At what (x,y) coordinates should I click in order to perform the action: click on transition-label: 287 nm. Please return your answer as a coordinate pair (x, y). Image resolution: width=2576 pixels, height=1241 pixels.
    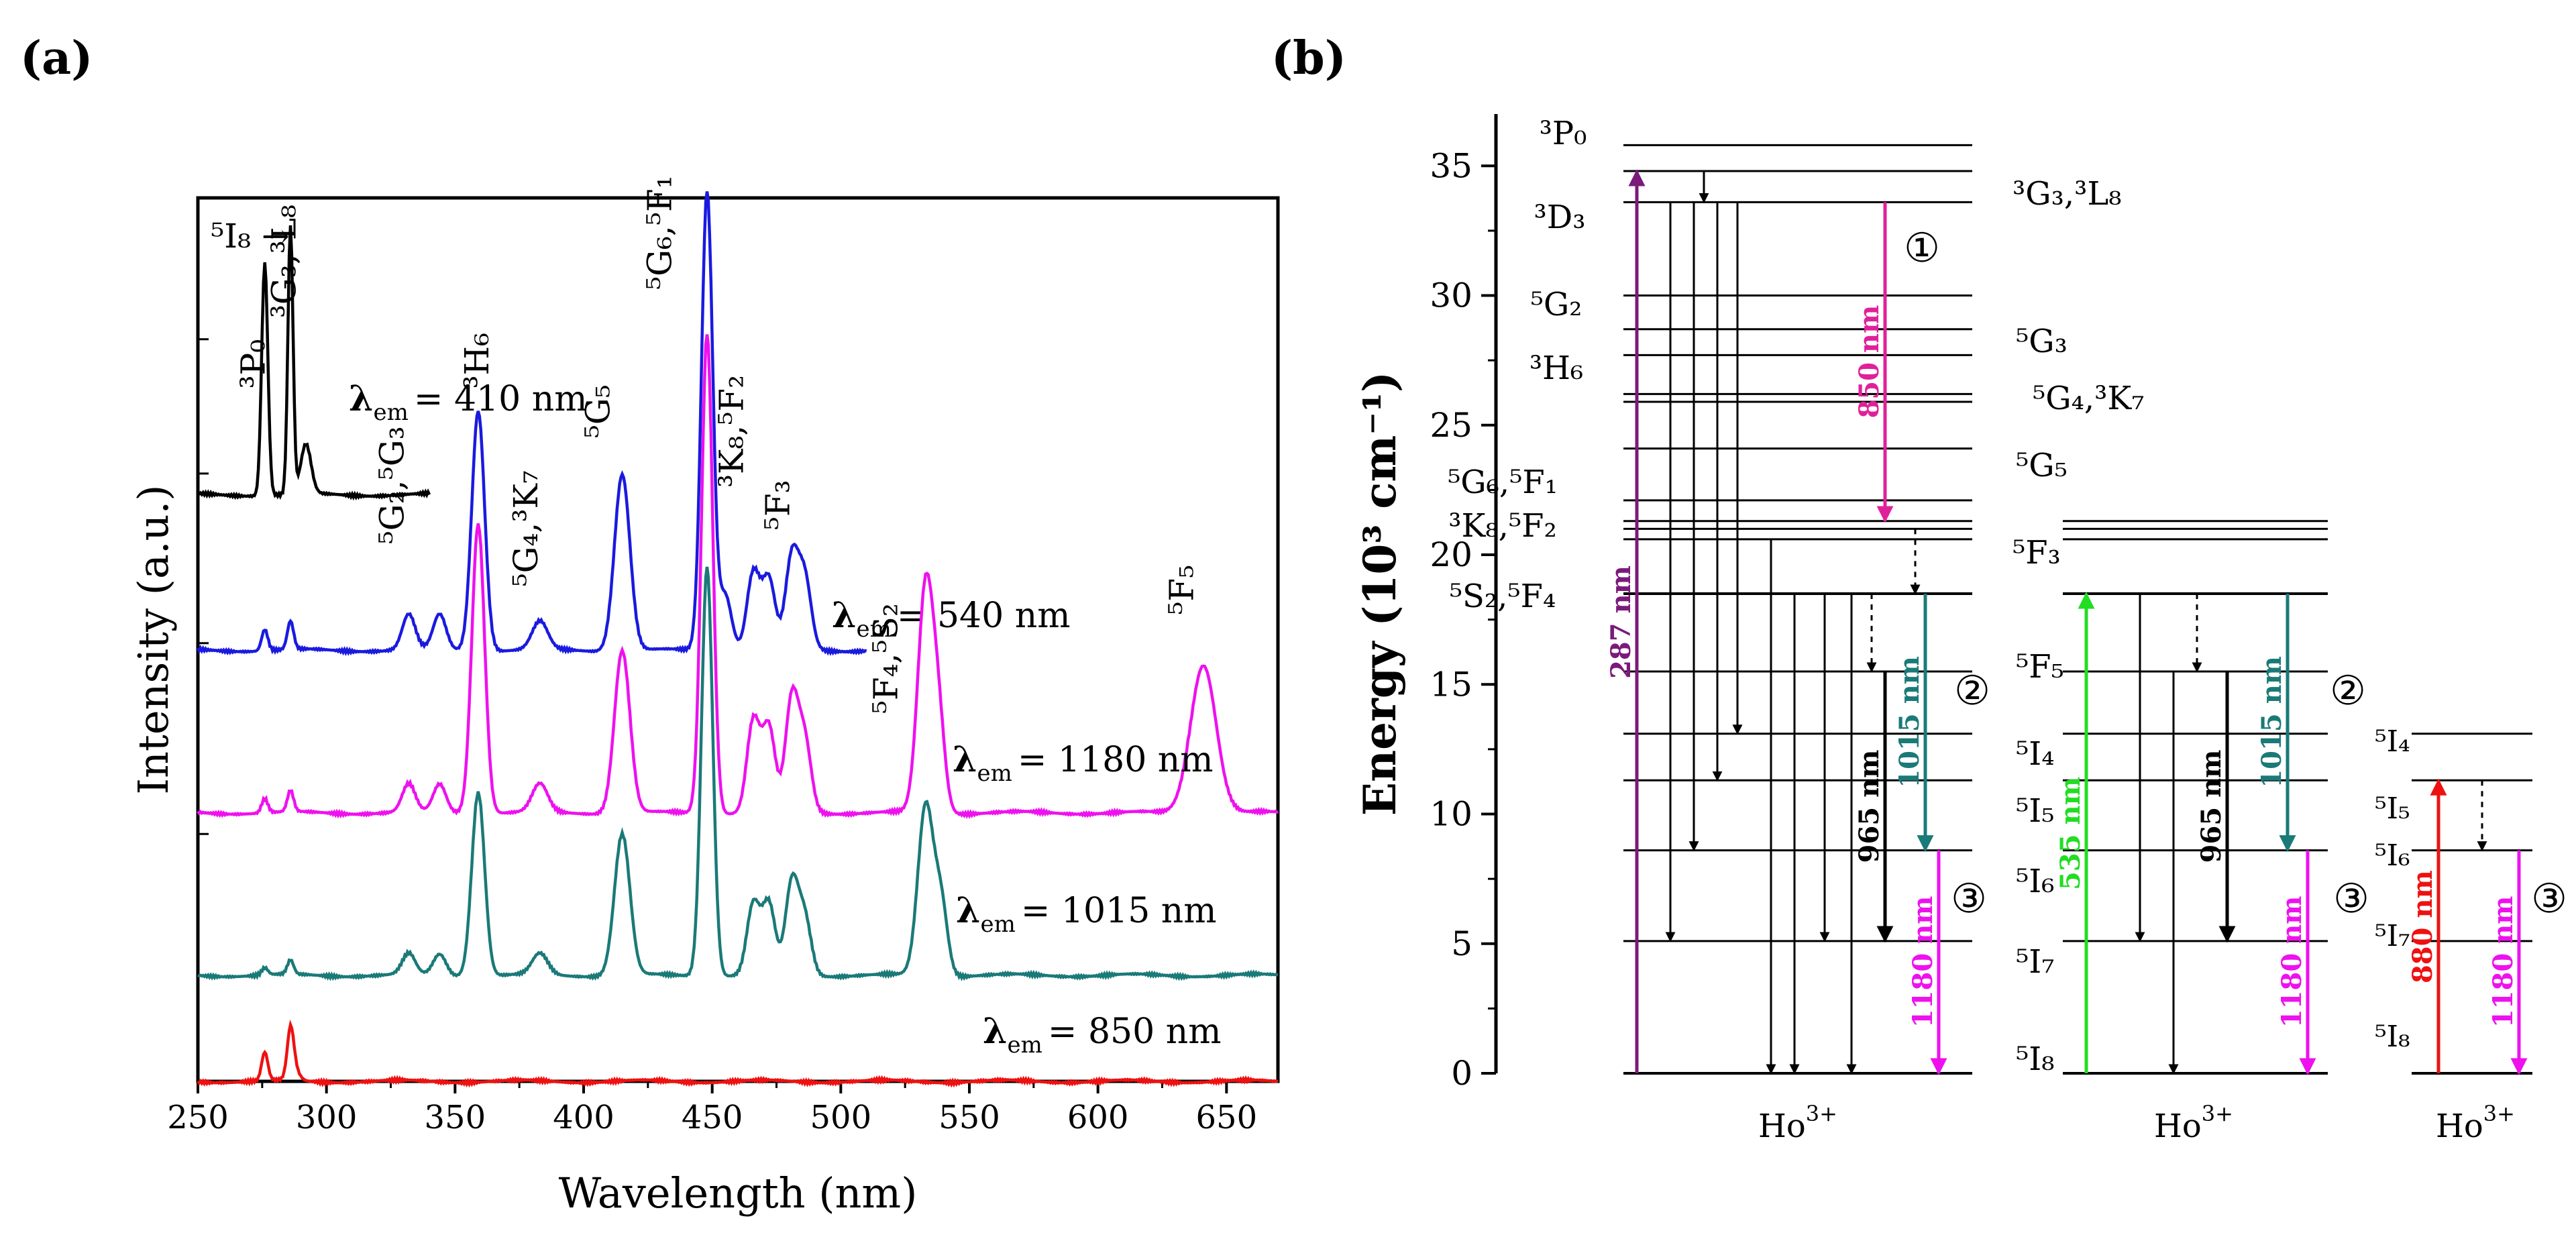
    Looking at the image, I should click on (1621, 622).